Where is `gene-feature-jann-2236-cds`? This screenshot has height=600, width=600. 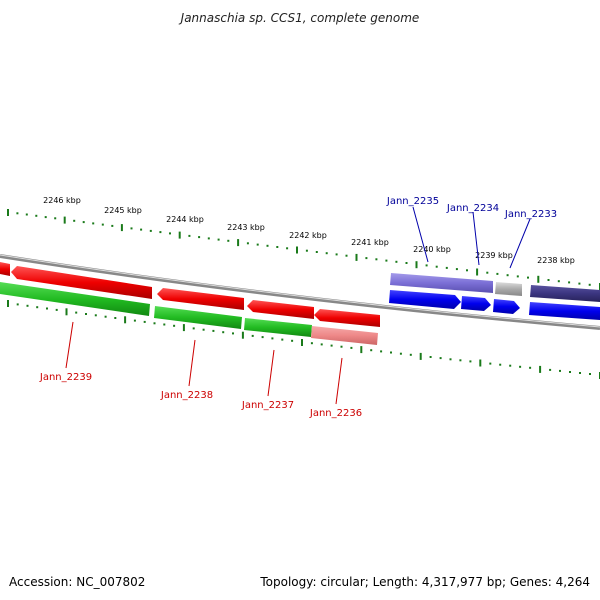 gene-feature-jann-2236-cds is located at coordinates (347, 318).